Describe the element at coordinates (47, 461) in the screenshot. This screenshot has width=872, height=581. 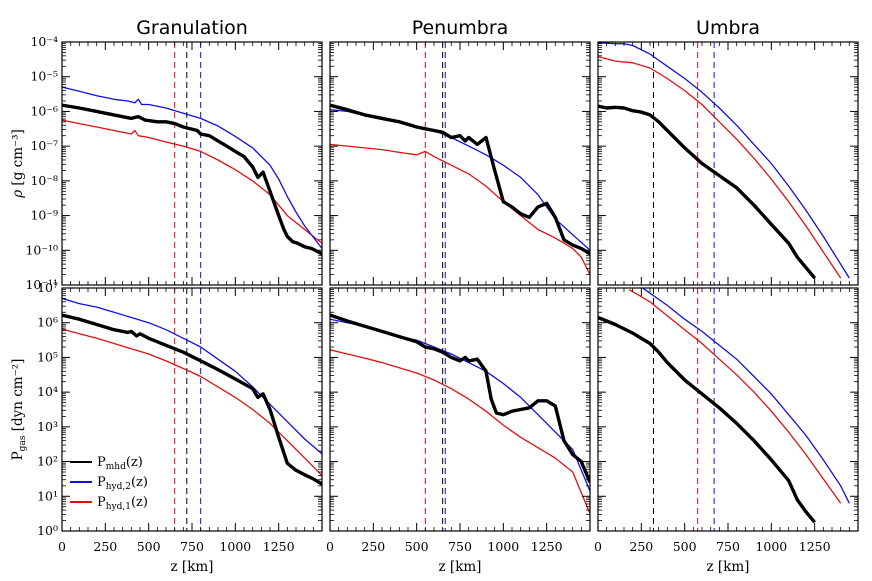
I see `y-tick-label: 10²` at that location.